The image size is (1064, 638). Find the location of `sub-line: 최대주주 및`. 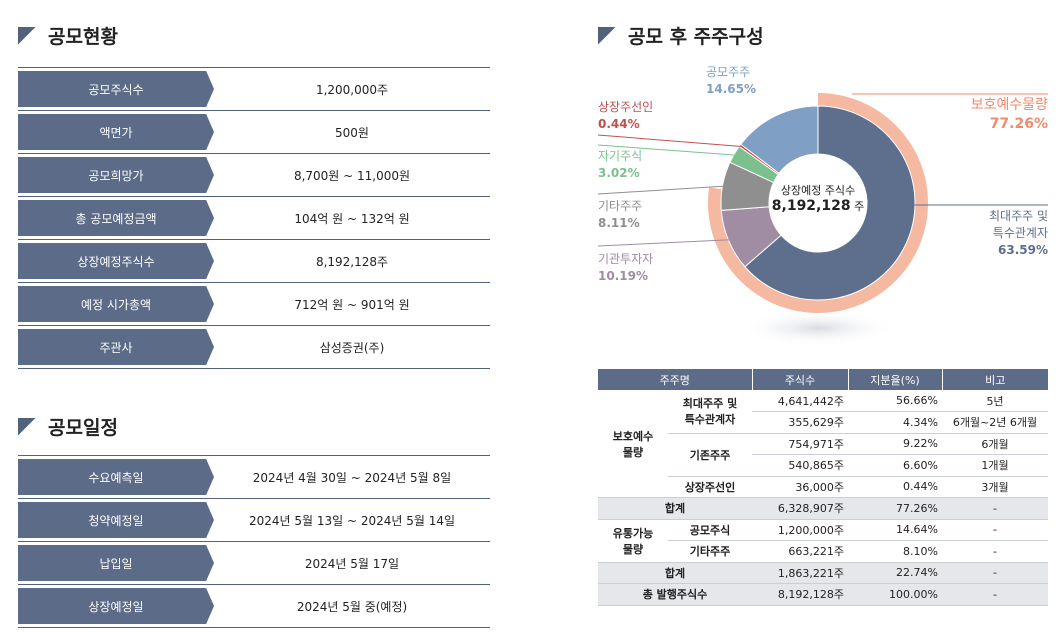

sub-line: 최대주주 및 is located at coordinates (710, 404).